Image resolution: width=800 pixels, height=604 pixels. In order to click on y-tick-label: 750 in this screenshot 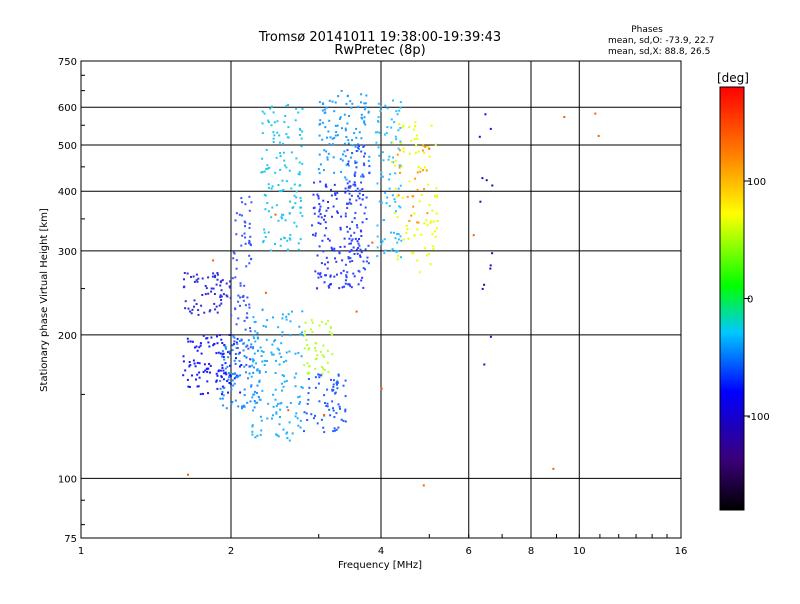, I will do `click(67, 62)`.